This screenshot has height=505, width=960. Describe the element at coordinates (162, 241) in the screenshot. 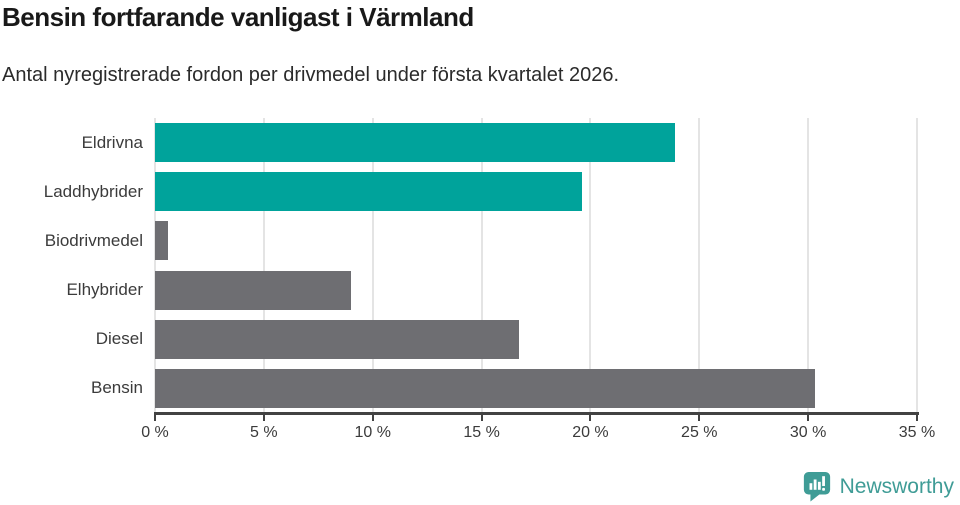

I see `bar-biodrivmedel` at that location.